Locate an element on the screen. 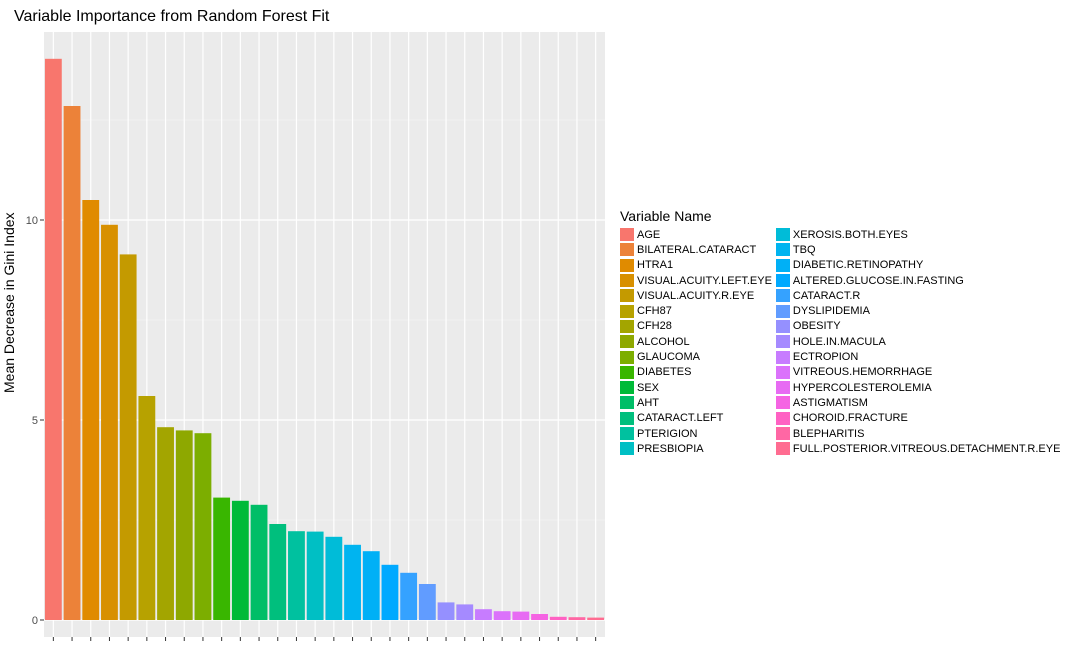 Image resolution: width=1068 pixels, height=648 pixels. legend-item: VITREOUS.HEMORRHAGE is located at coordinates (918, 372).